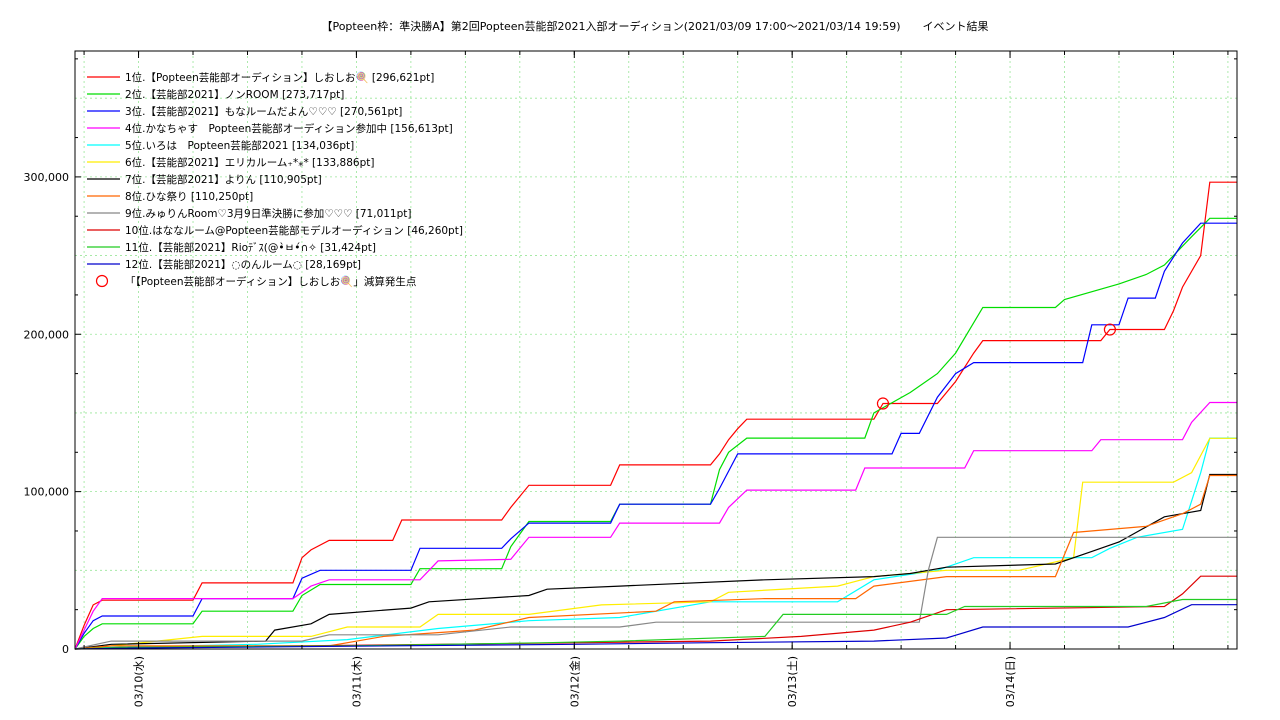 The height and width of the screenshot is (720, 1280). Describe the element at coordinates (263, 111) in the screenshot. I see `legend-label-3: 3位.【芸能部2021】もなルームだよん♡♡♡ [270,561pt]` at that location.